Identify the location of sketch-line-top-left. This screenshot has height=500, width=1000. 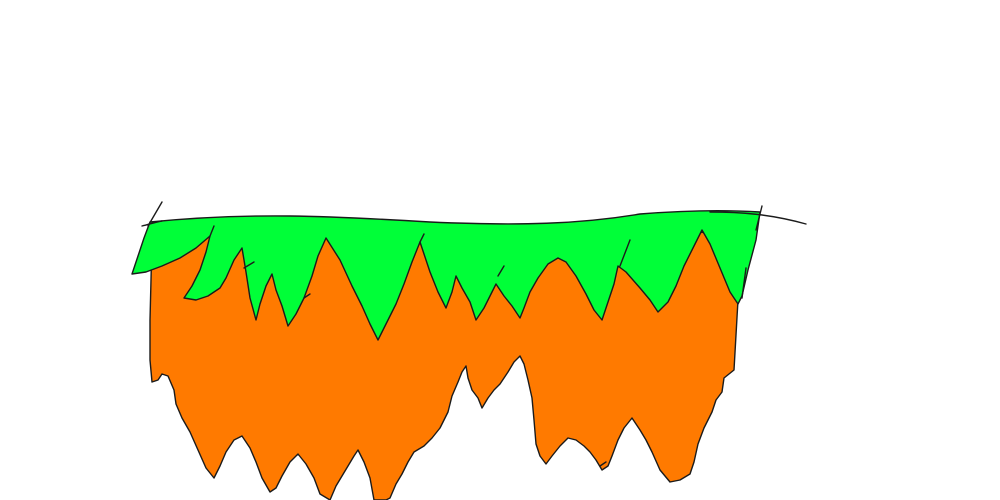
(152, 223).